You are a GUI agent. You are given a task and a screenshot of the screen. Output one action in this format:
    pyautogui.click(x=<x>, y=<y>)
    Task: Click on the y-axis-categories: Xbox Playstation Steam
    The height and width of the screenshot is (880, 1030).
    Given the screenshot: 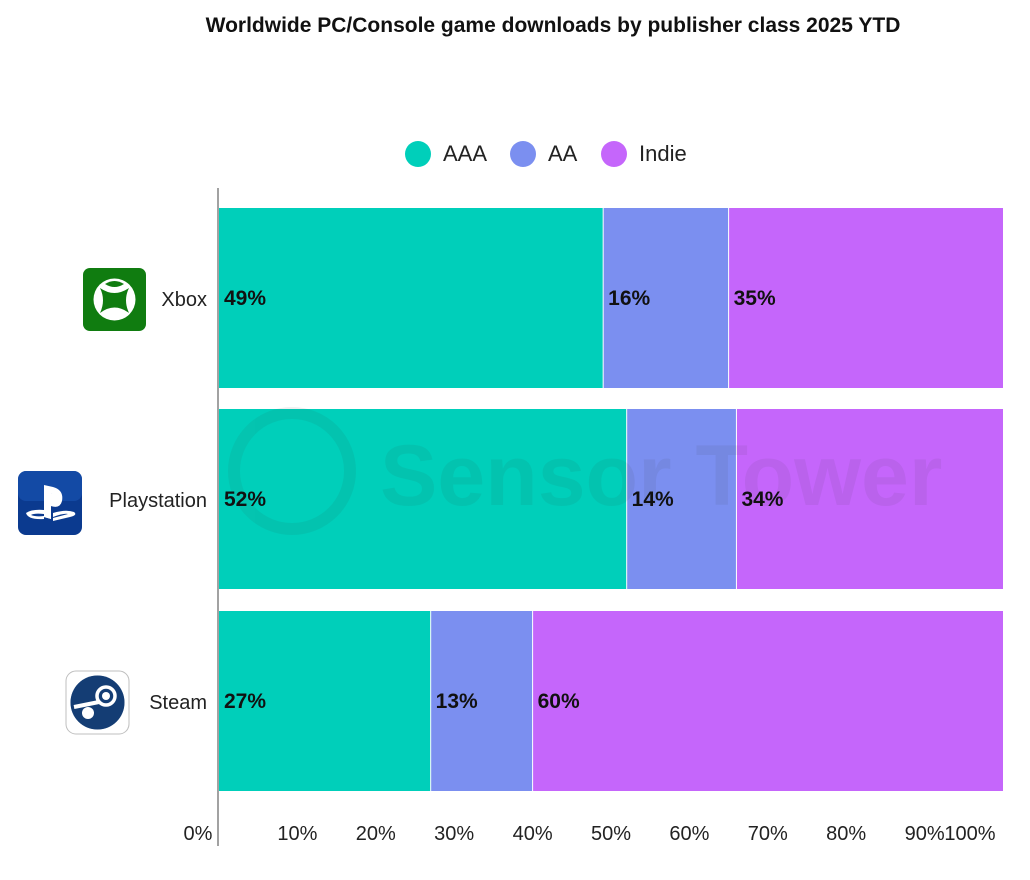 What is the action you would take?
    pyautogui.click(x=158, y=501)
    